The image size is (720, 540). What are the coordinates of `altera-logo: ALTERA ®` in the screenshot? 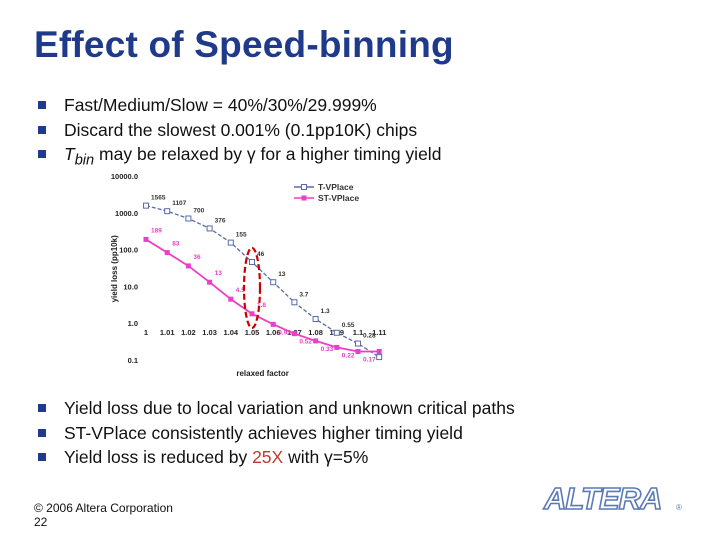 It's located at (612, 498).